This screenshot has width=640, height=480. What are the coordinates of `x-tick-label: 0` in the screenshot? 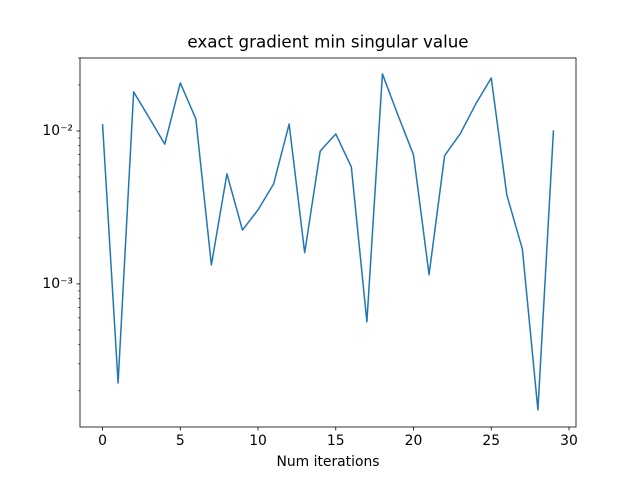 It's located at (102, 441).